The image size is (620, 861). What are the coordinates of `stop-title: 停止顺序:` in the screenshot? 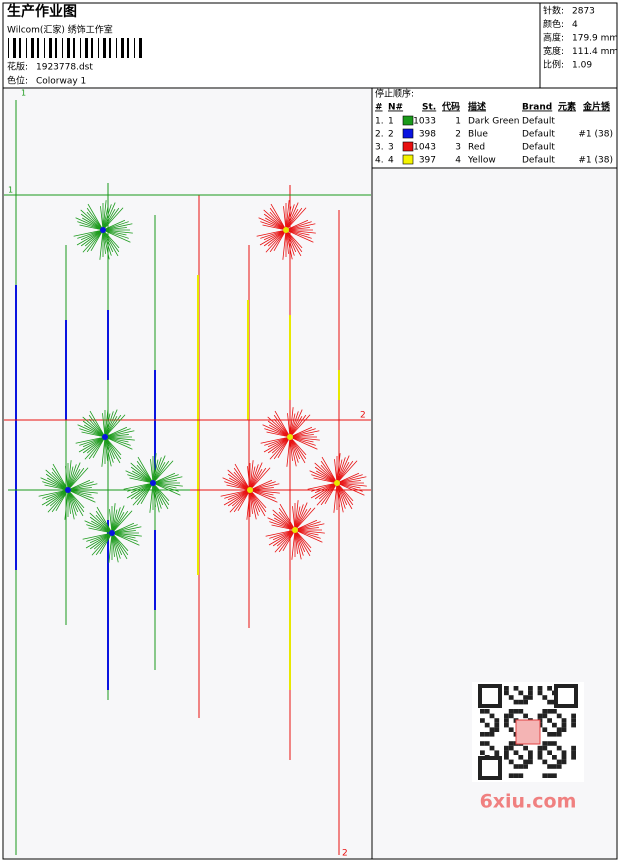 It's located at (394, 94).